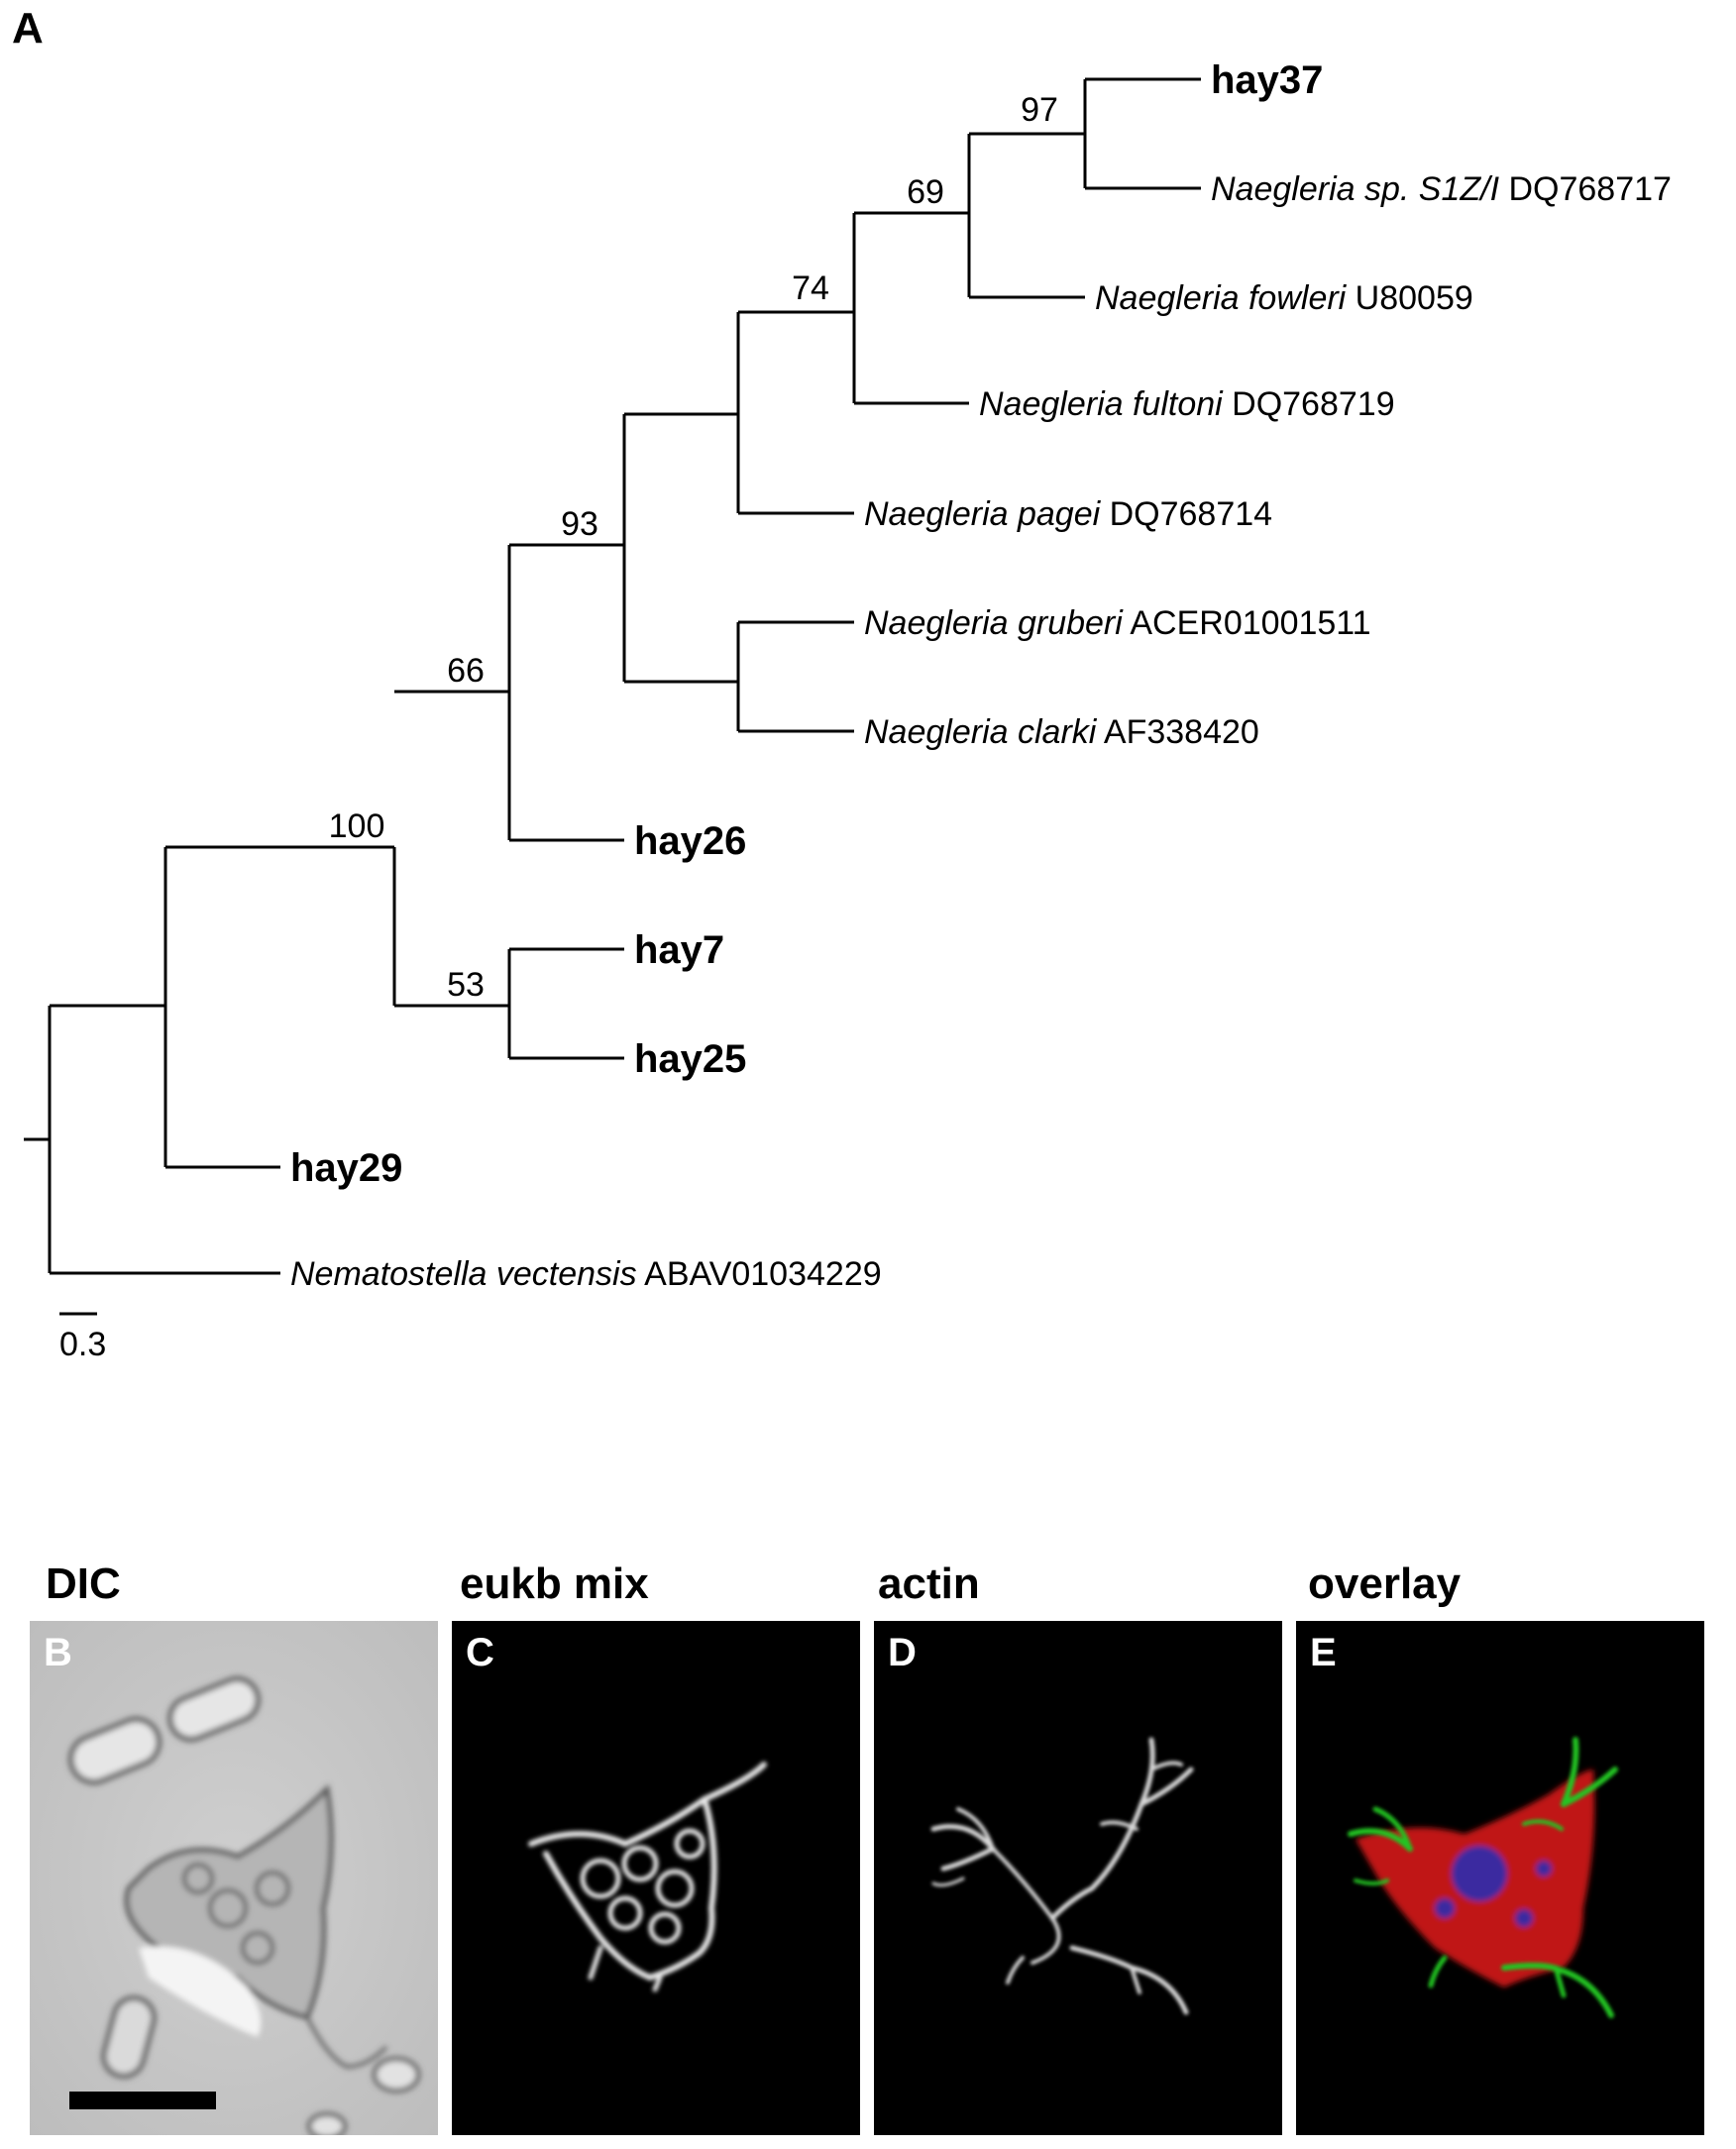 The height and width of the screenshot is (2149, 1736). I want to click on scale-bar-label: 0.3, so click(82, 1344).